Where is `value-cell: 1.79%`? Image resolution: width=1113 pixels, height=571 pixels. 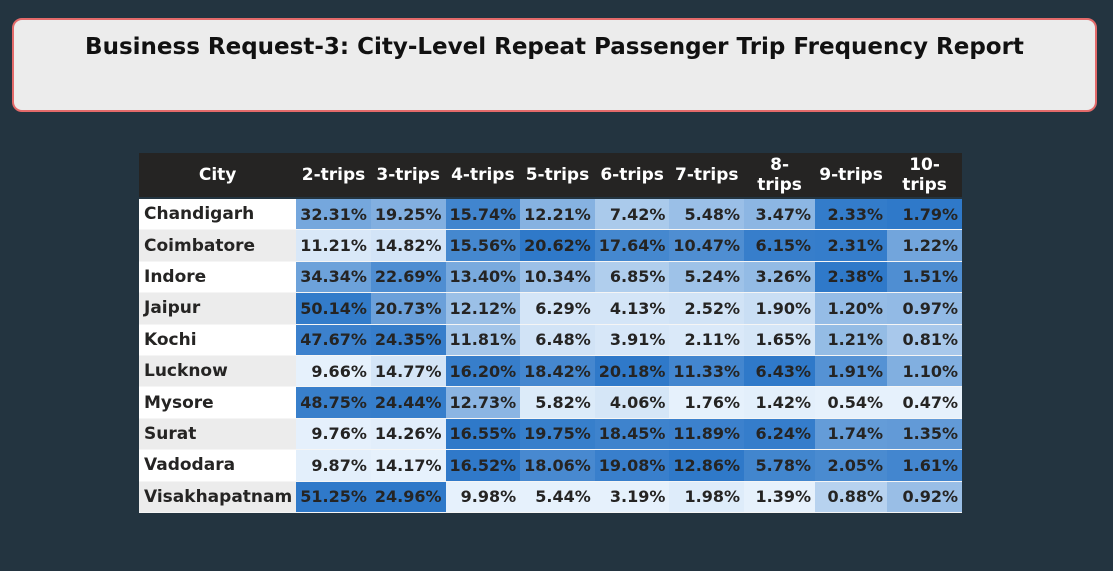
value-cell: 1.79% is located at coordinates (925, 214).